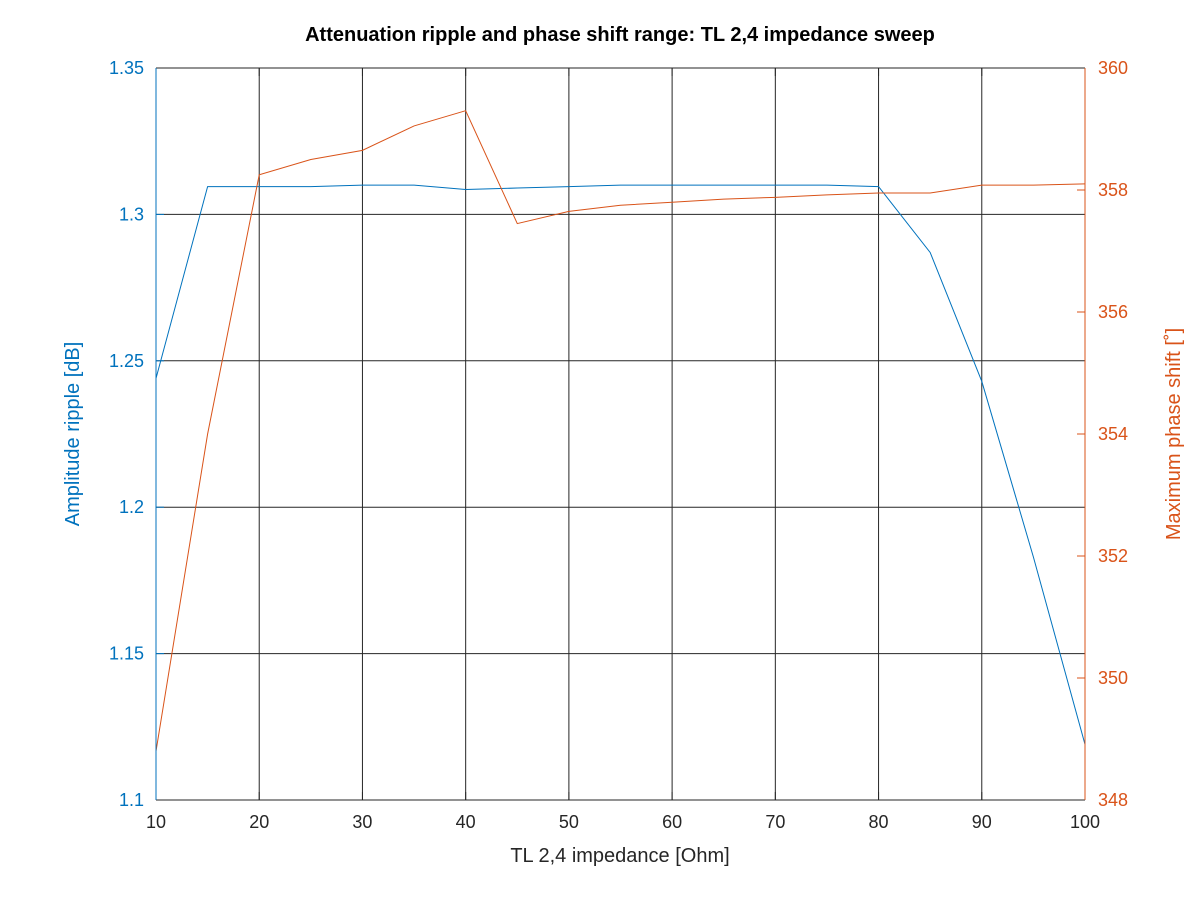 The height and width of the screenshot is (900, 1200). What do you see at coordinates (259, 822) in the screenshot?
I see `x-tick-label: 20` at bounding box center [259, 822].